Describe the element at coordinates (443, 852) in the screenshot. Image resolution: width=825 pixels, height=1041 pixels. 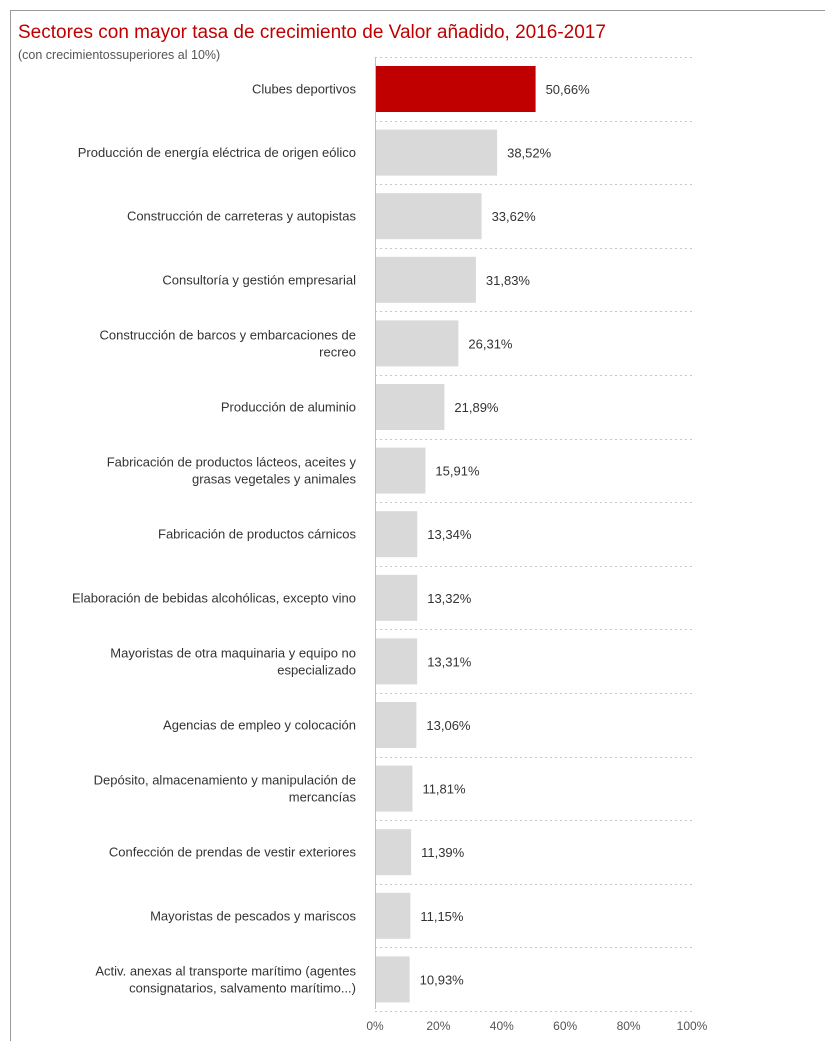
I see `value-label: 11,39%` at that location.